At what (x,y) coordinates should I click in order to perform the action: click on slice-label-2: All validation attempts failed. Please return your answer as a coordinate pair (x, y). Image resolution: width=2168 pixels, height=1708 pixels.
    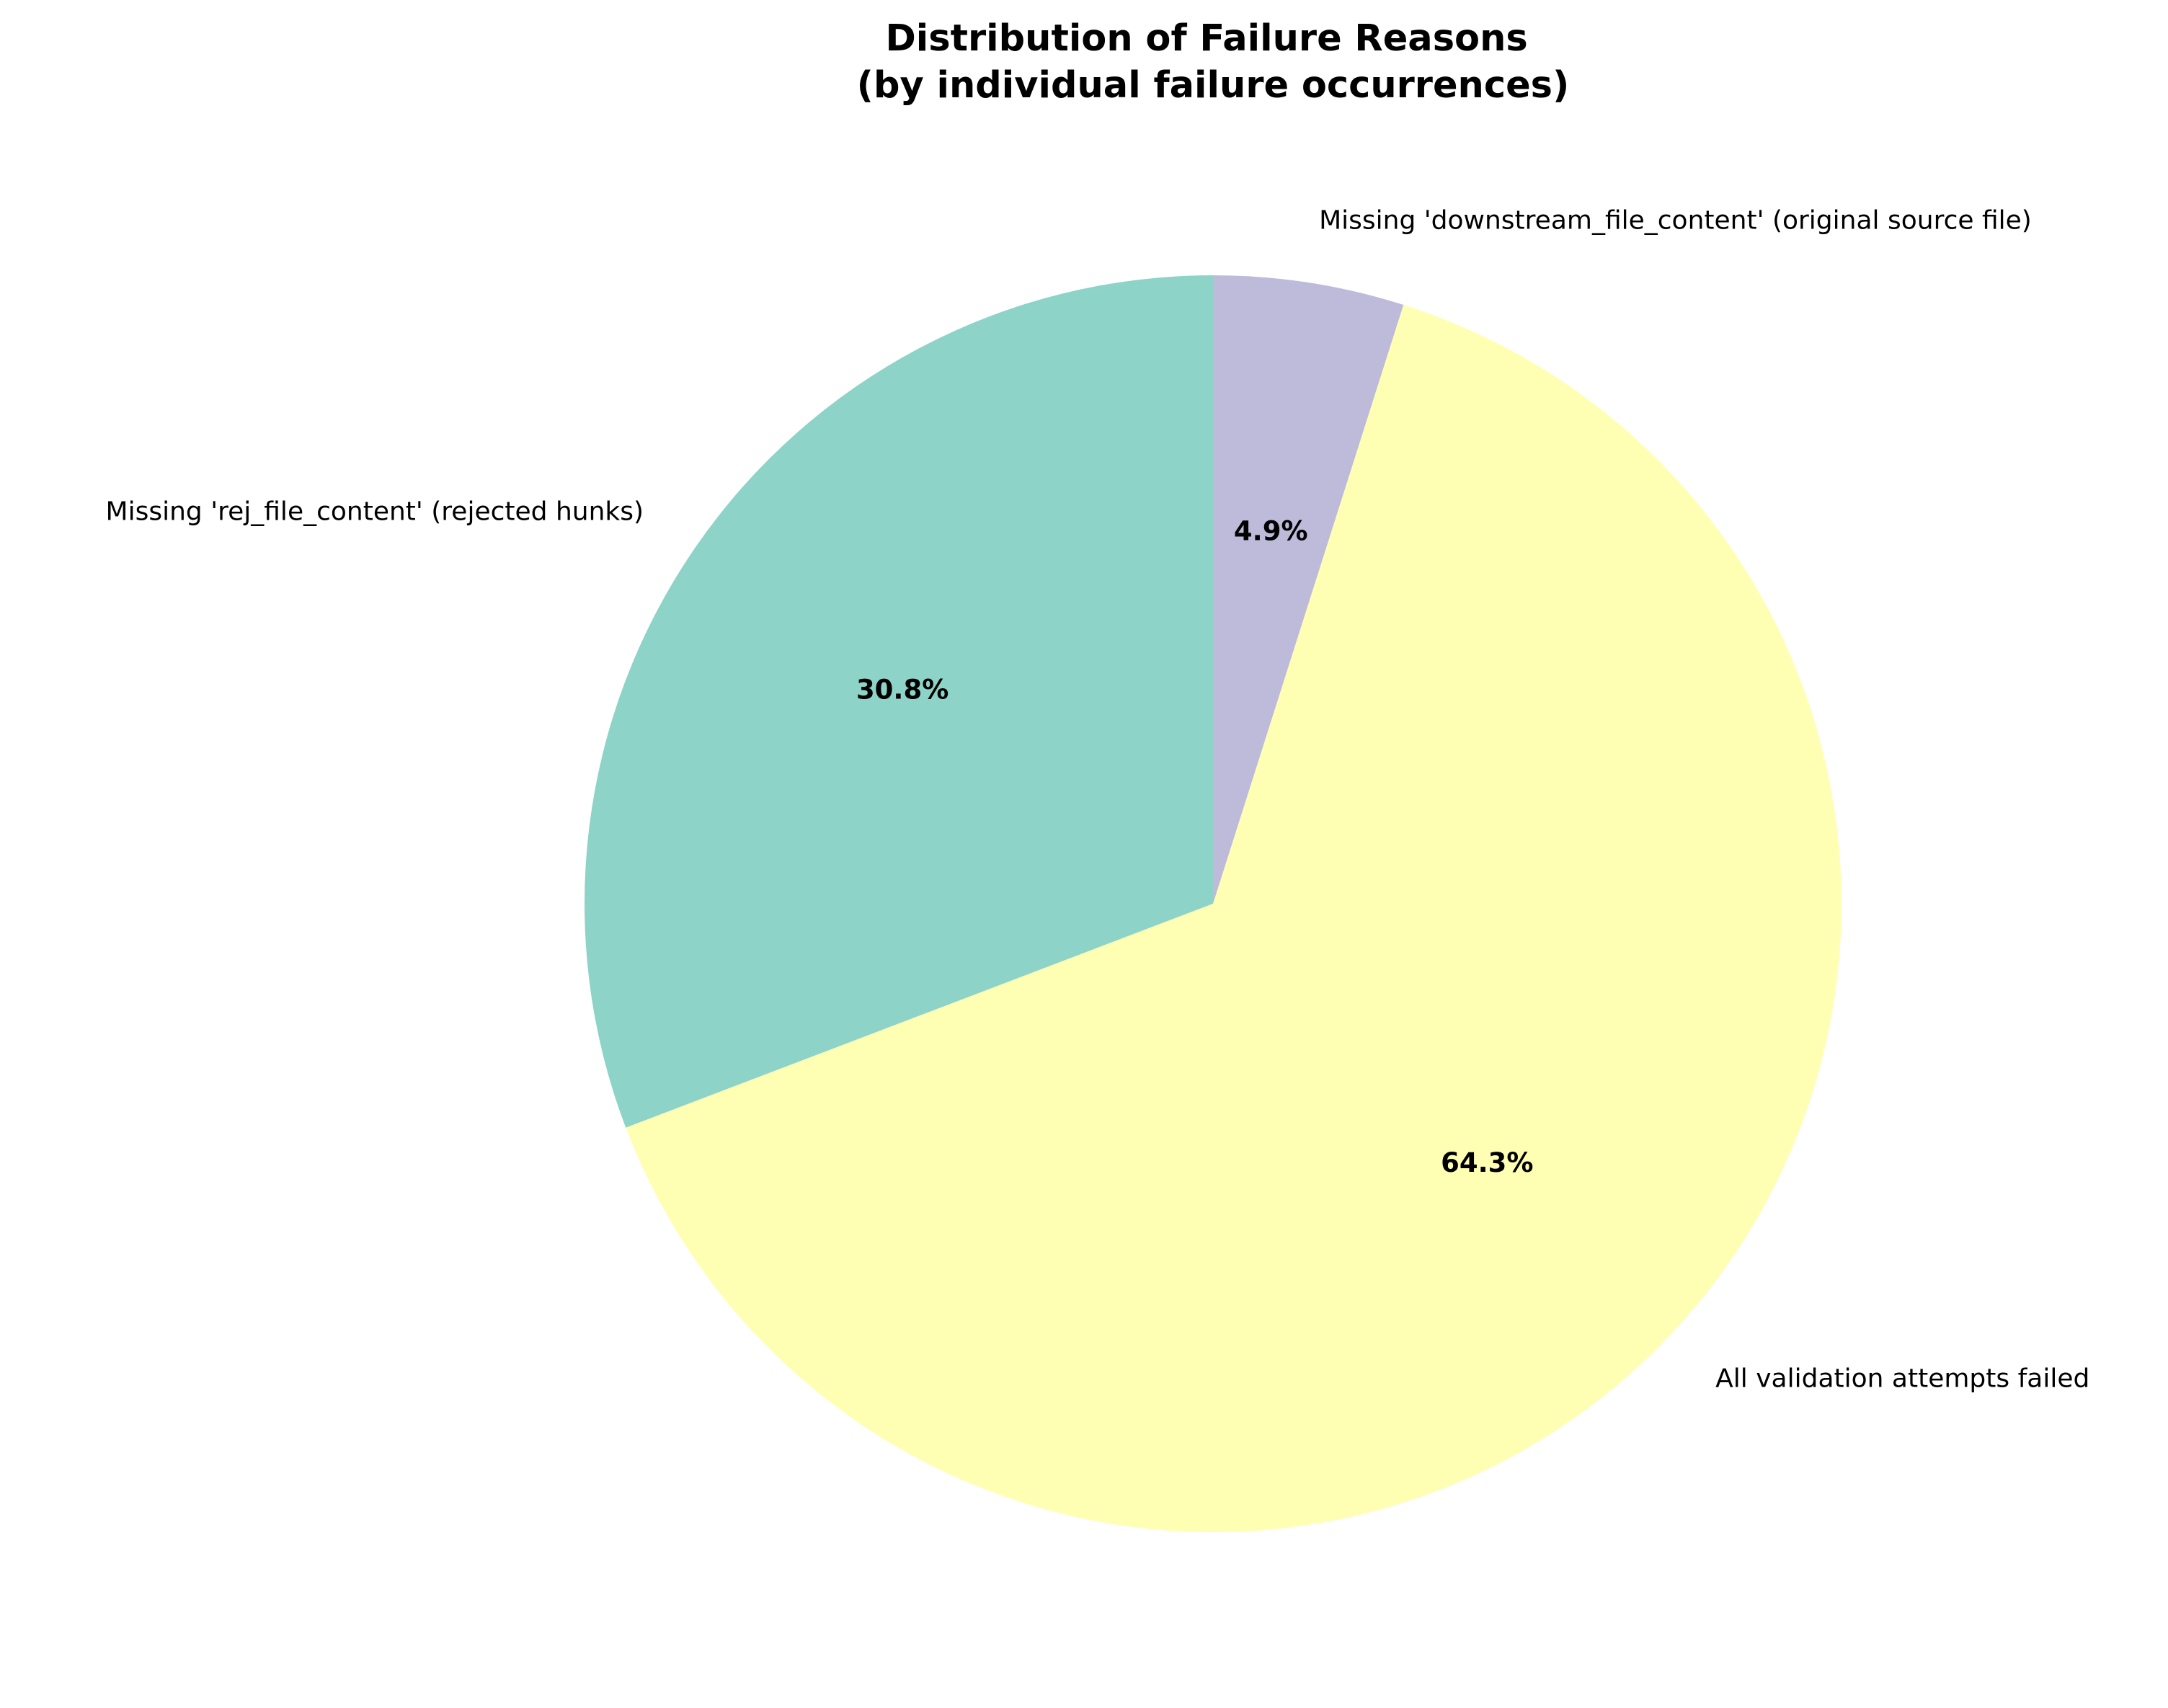
    Looking at the image, I should click on (1902, 1378).